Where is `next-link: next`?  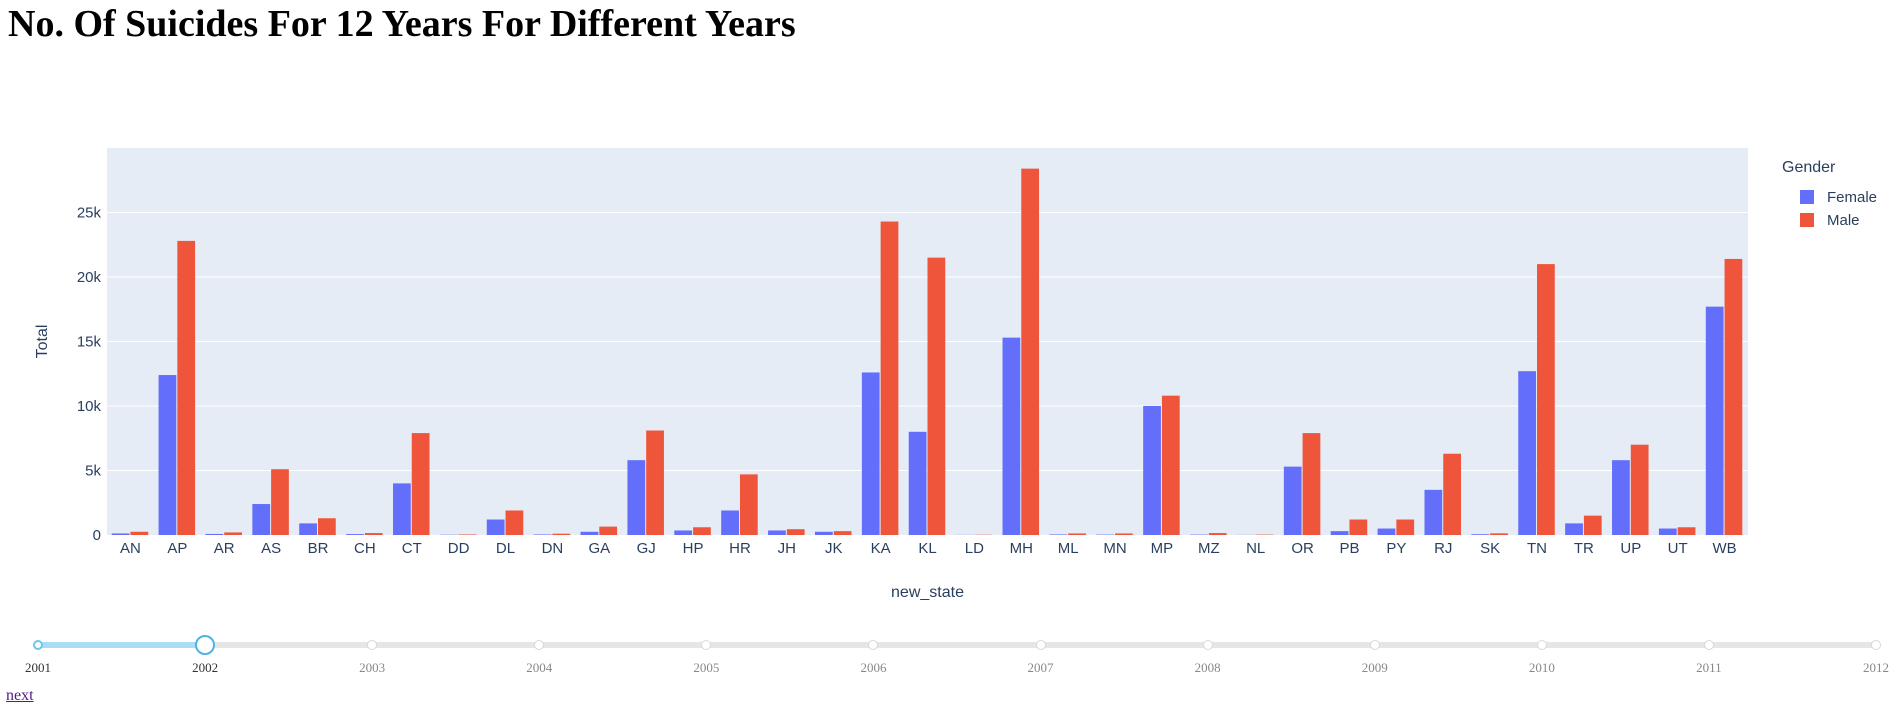 next-link: next is located at coordinates (20, 696).